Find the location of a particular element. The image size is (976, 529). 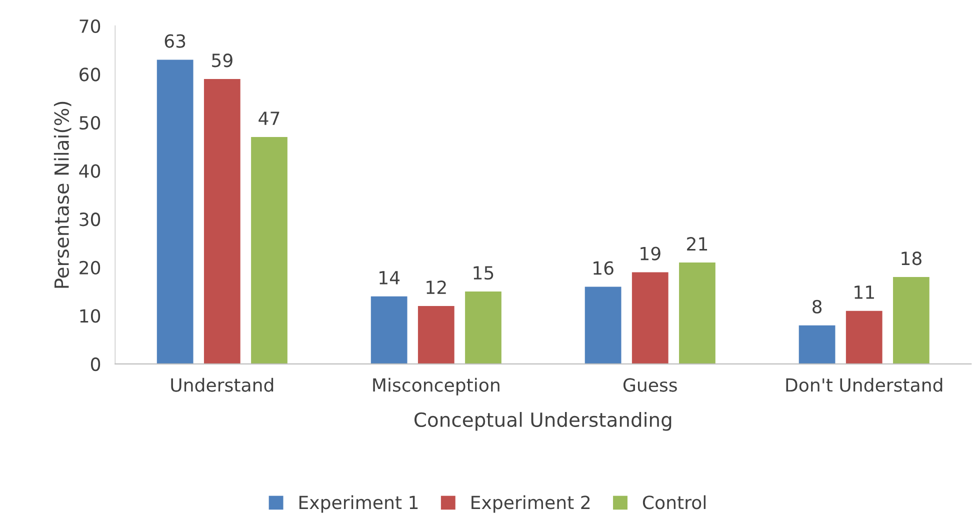

y-tick-label: 20 is located at coordinates (90, 267).